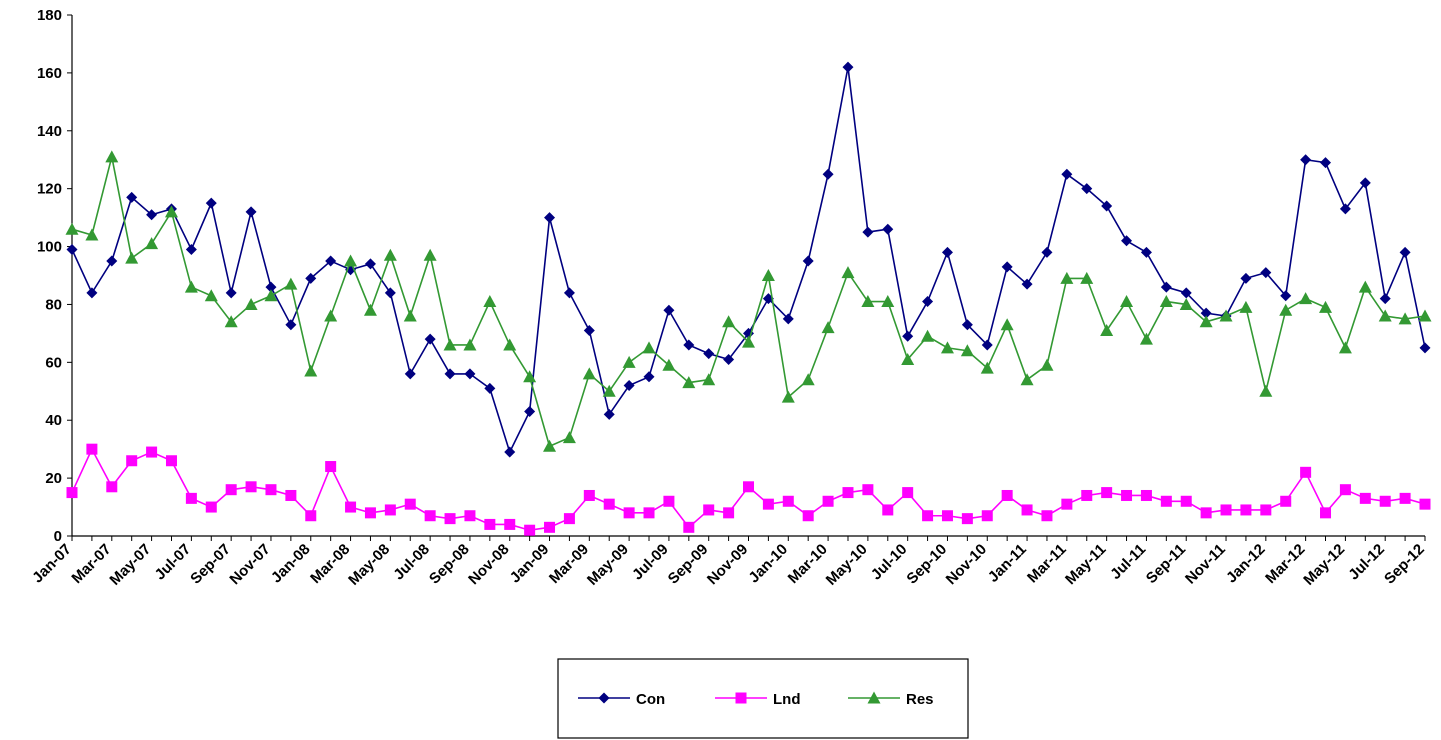 The width and height of the screenshot is (1441, 740). I want to click on x-tick-label: May-10, so click(847, 565).